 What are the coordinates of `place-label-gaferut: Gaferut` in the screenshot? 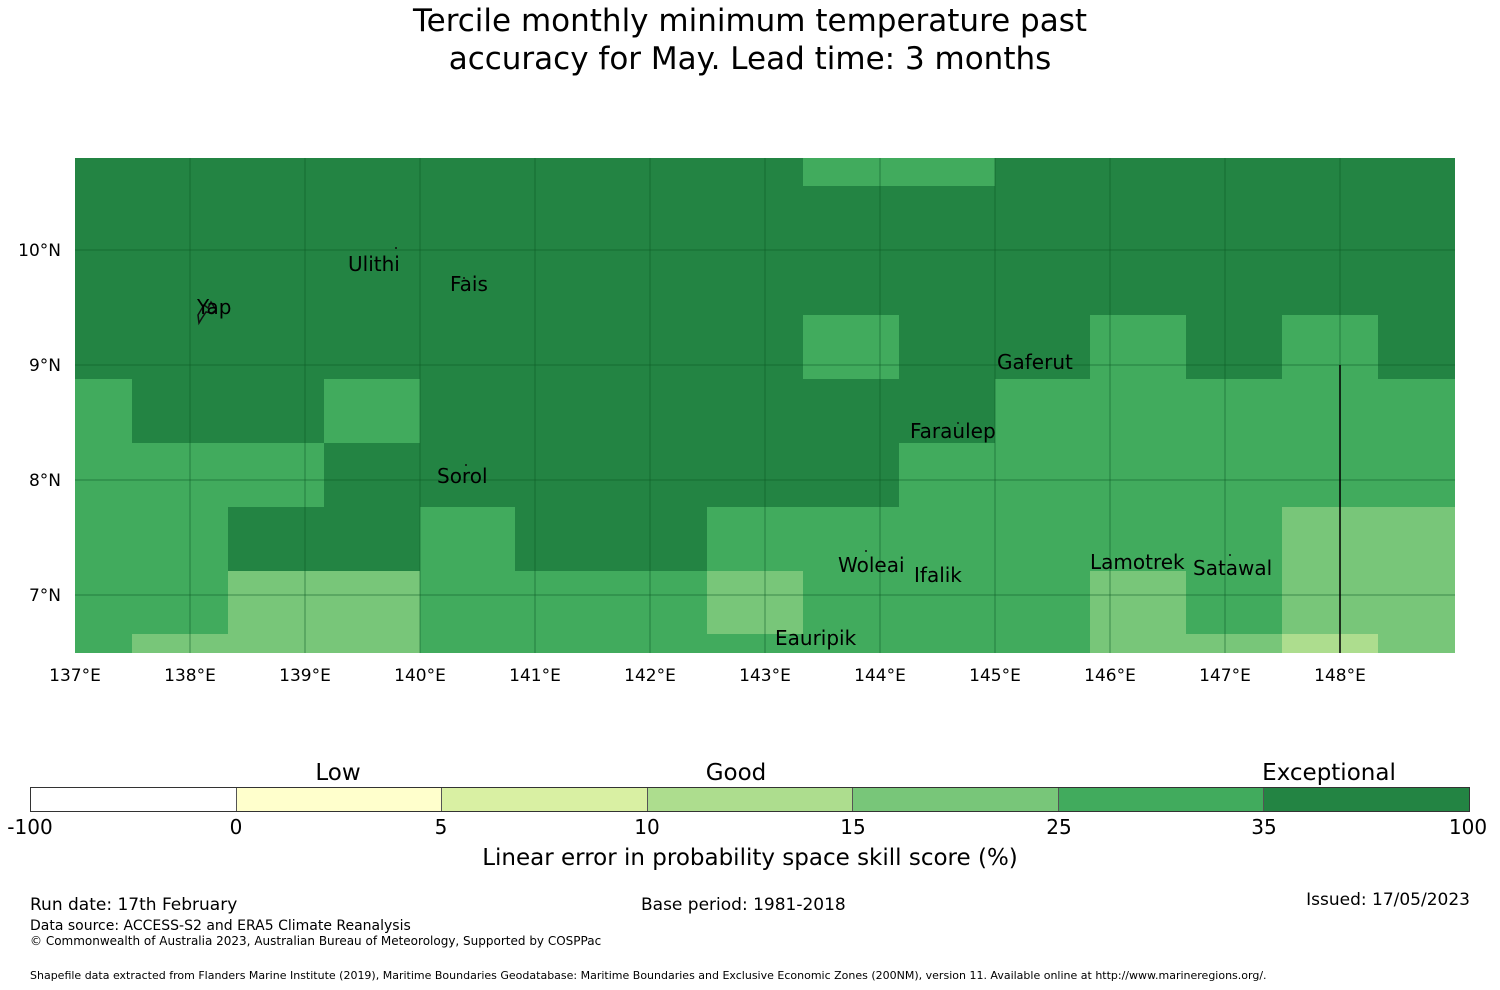 It's located at (1035, 362).